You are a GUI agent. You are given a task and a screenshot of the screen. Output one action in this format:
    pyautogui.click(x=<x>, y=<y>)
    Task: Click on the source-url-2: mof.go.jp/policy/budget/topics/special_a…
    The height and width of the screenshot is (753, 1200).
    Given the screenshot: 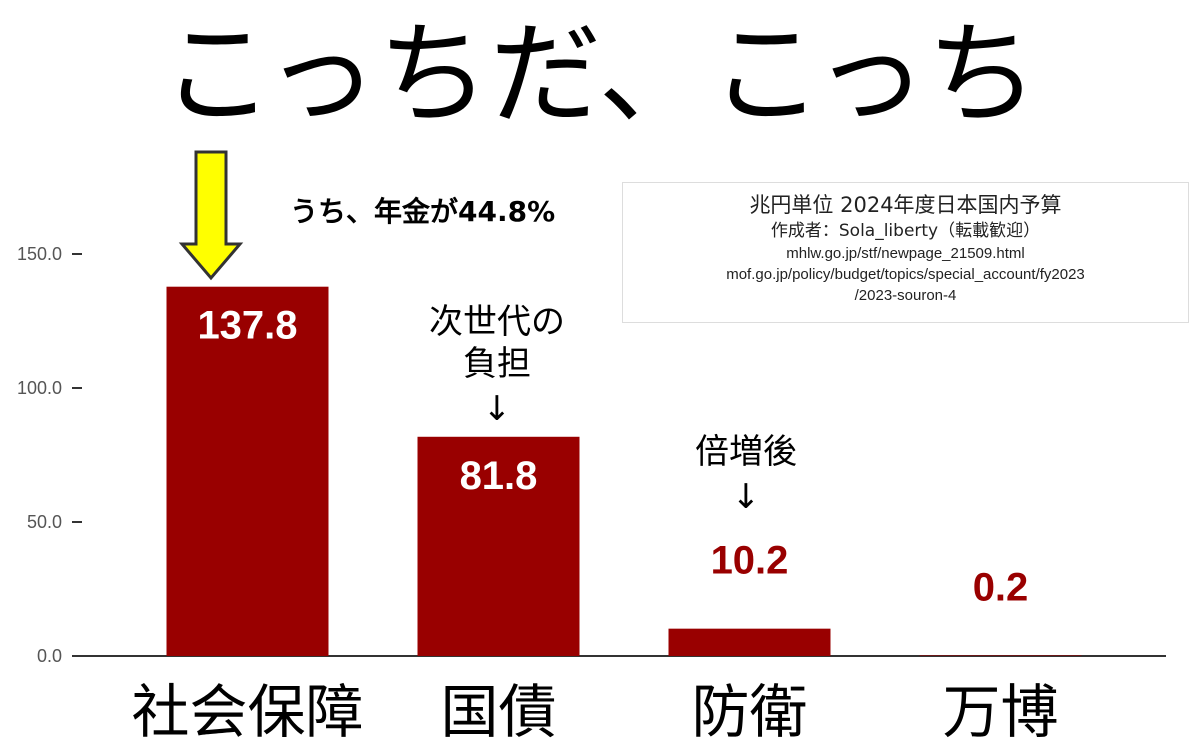 What is the action you would take?
    pyautogui.click(x=905, y=274)
    